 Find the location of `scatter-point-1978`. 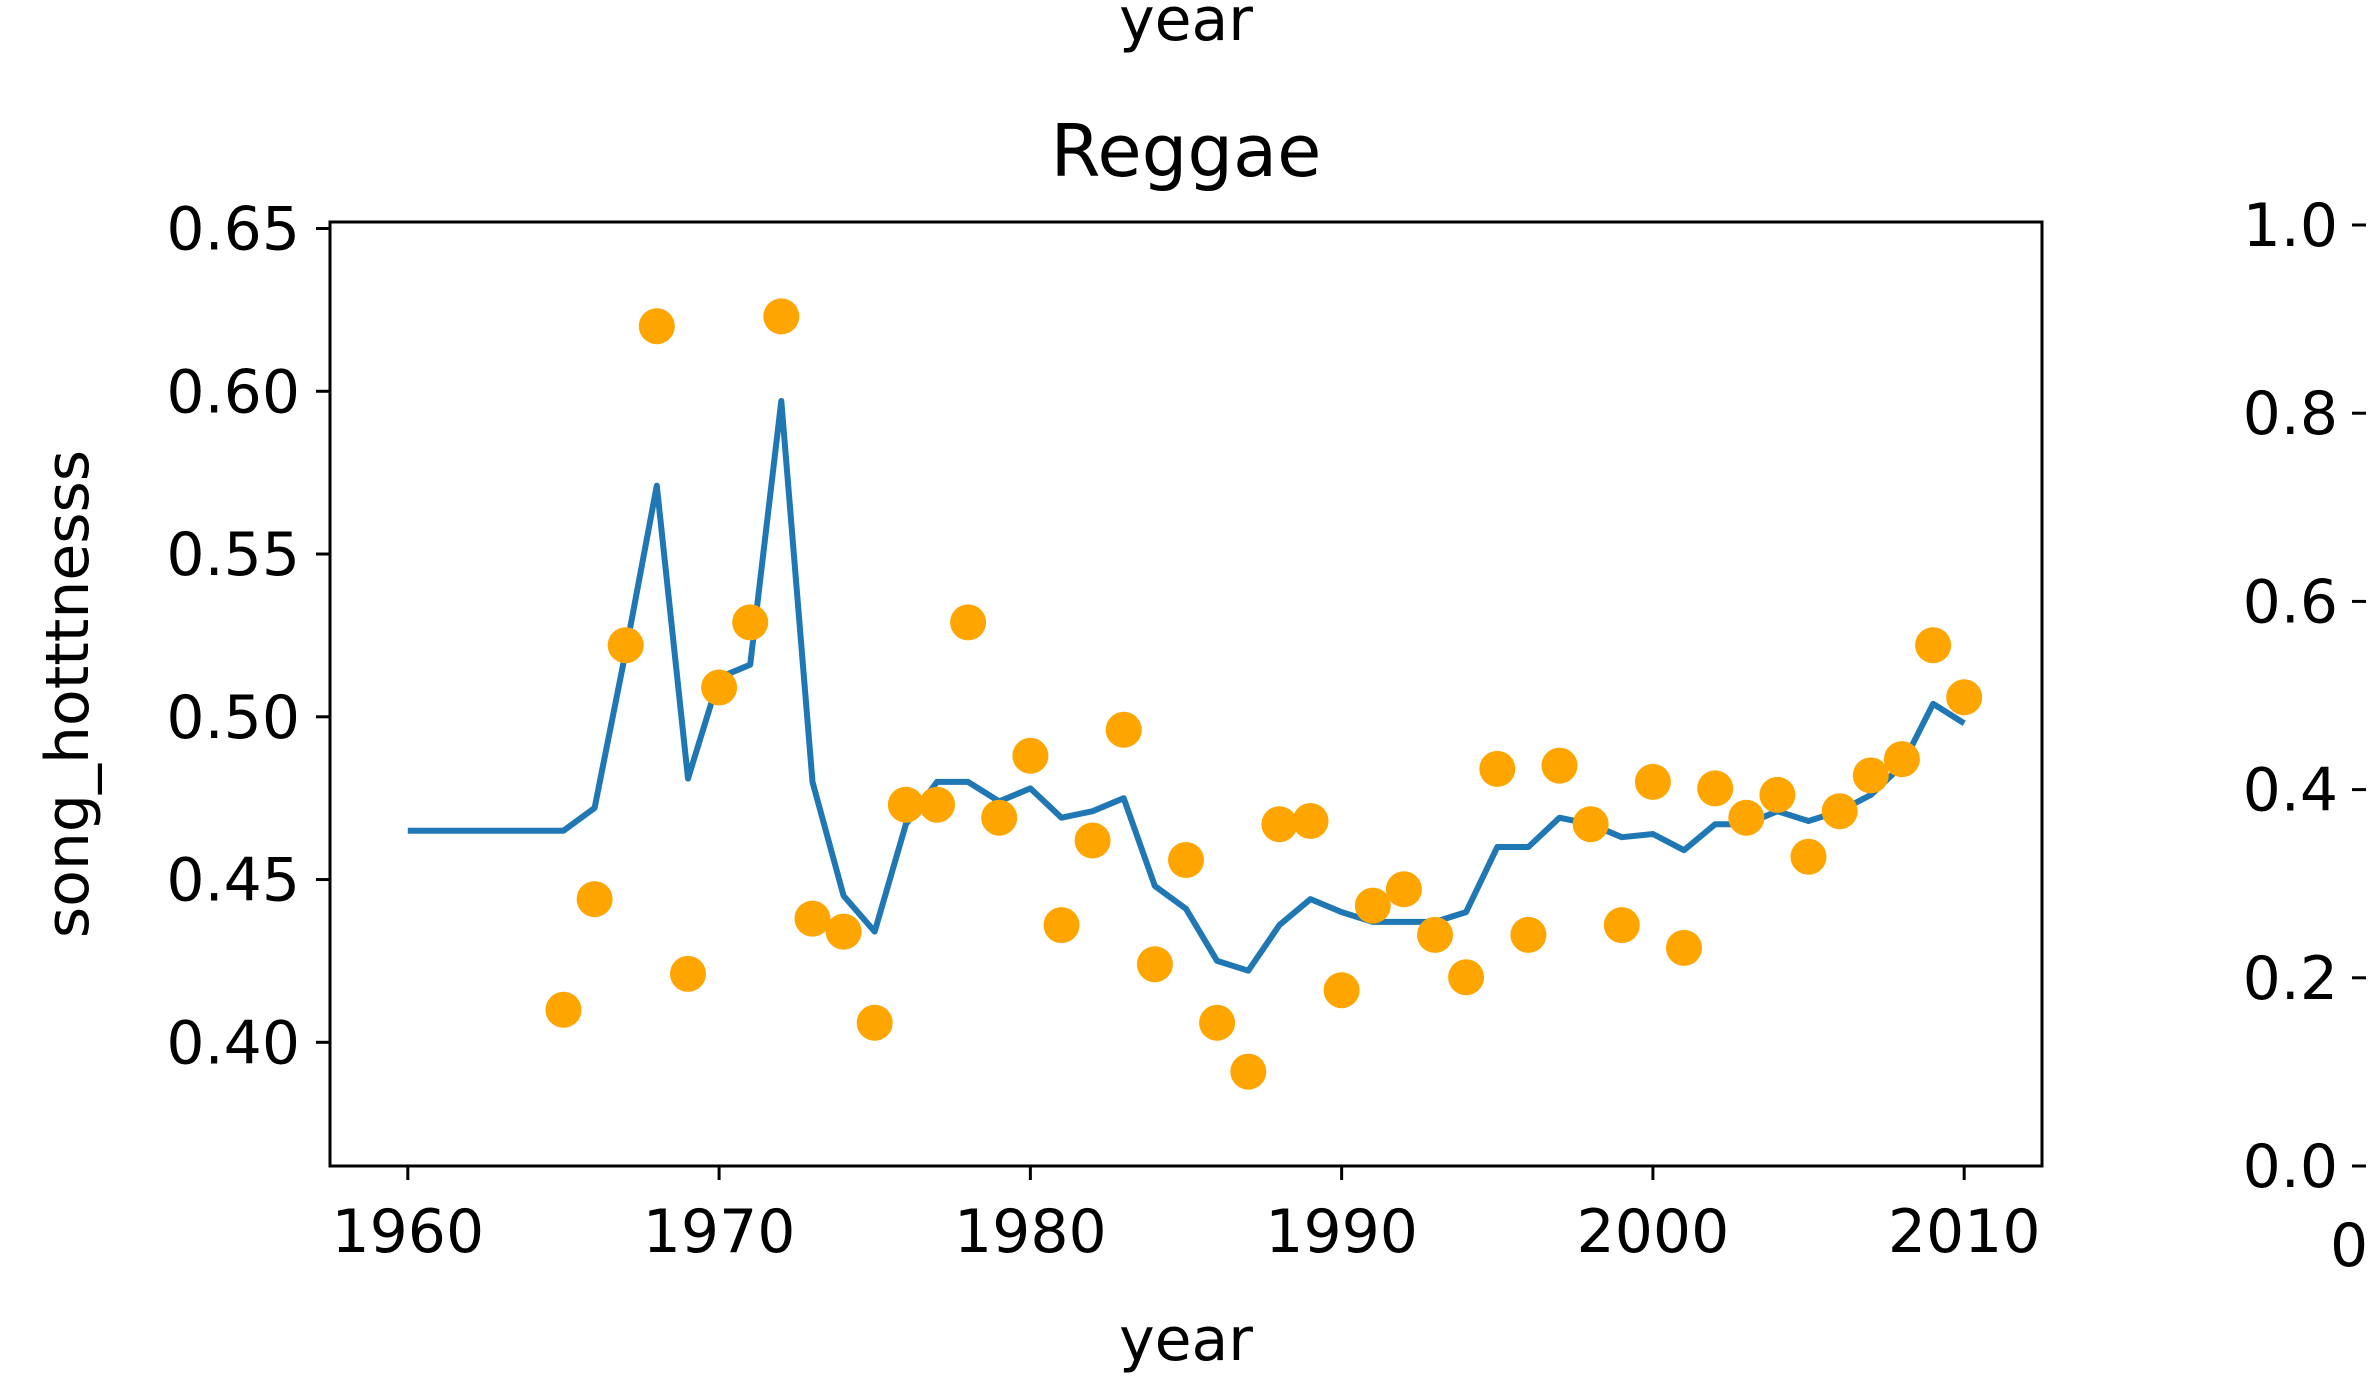

scatter-point-1978 is located at coordinates (968, 622).